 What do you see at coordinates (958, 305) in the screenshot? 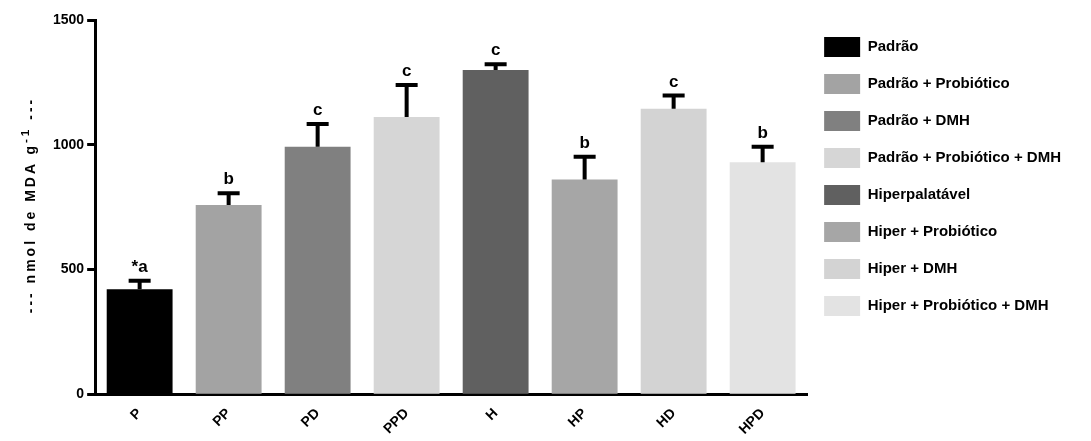
I see `legend-label: Hiper + Probiótico + DMH` at bounding box center [958, 305].